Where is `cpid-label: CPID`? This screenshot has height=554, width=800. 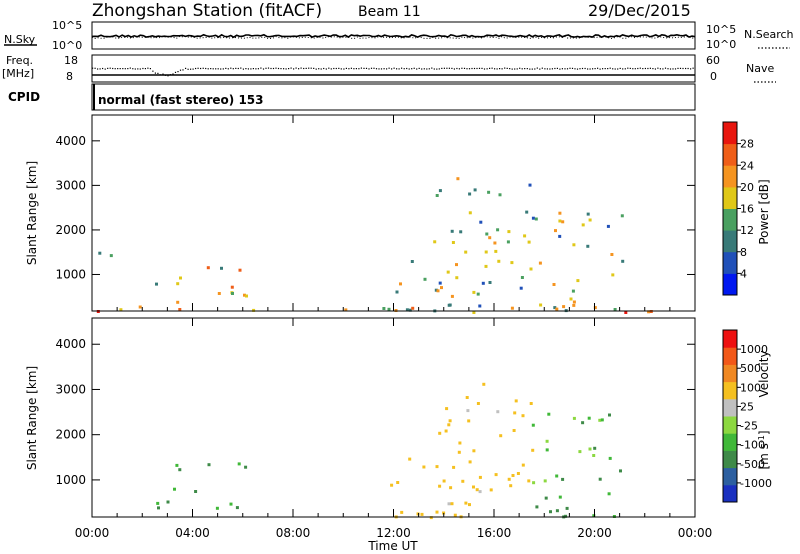 cpid-label: CPID is located at coordinates (24, 97).